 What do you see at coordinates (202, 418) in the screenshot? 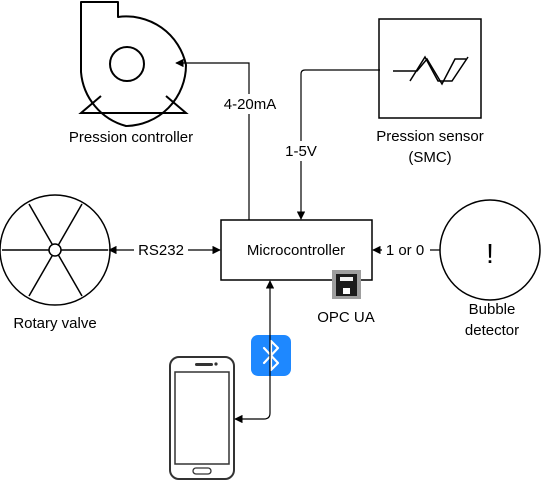
I see `smartphone-icon` at bounding box center [202, 418].